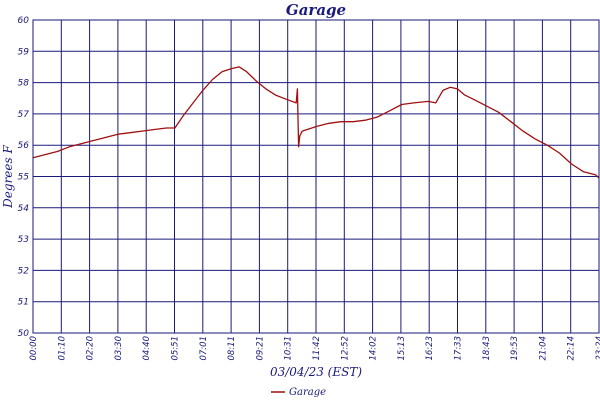  I want to click on y-tick-label: 55, so click(24, 178).